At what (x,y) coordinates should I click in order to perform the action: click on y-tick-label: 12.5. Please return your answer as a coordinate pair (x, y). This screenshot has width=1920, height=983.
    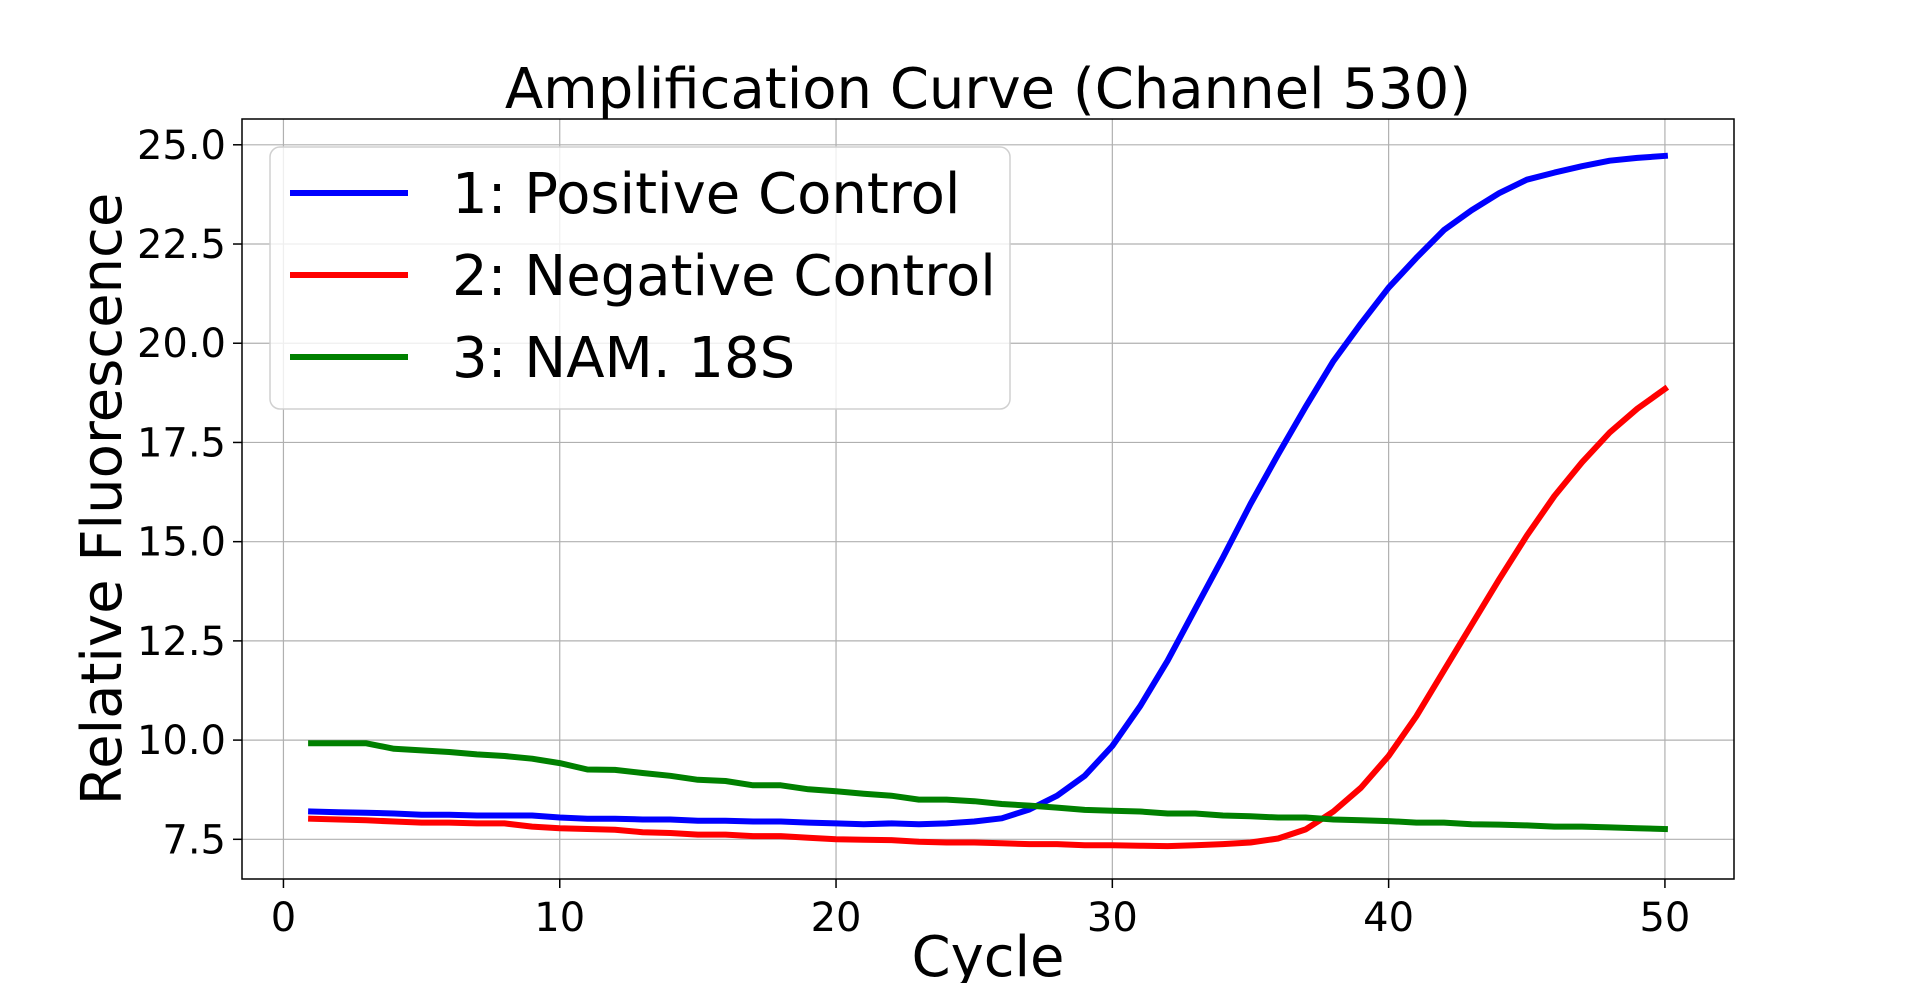
    Looking at the image, I should click on (181, 642).